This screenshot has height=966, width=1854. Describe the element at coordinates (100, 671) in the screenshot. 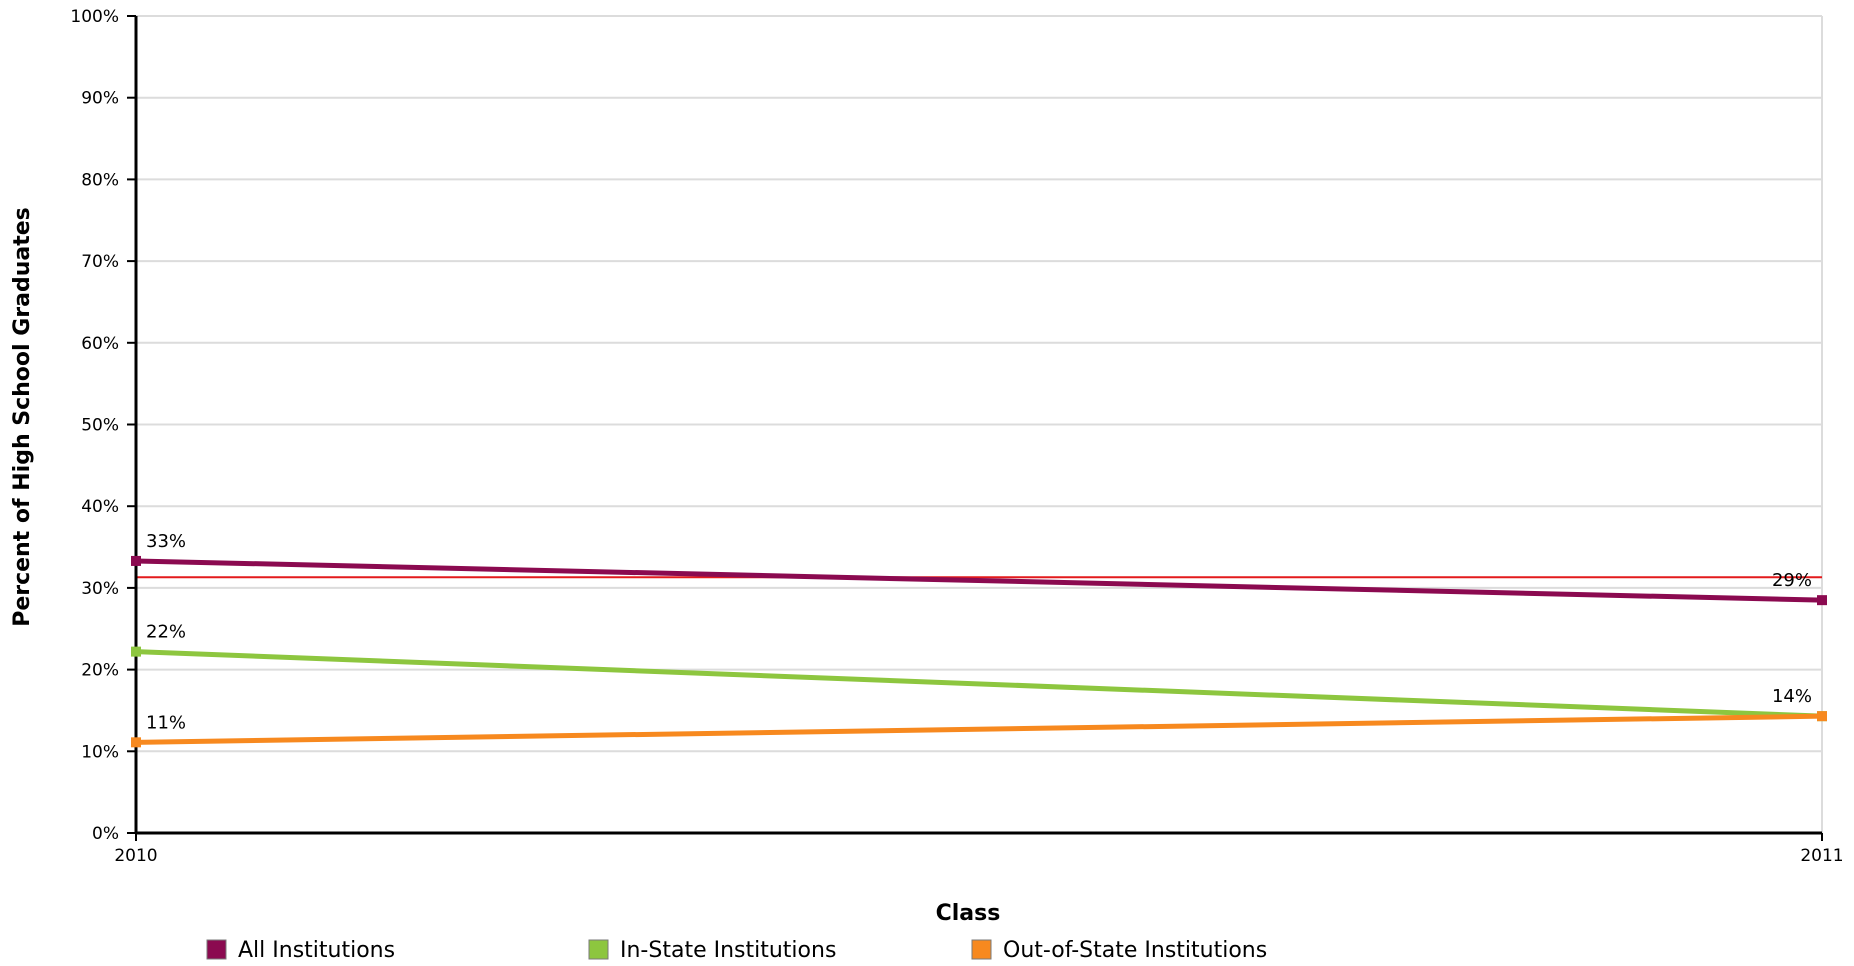

I see `y-tick-label: 20%` at that location.